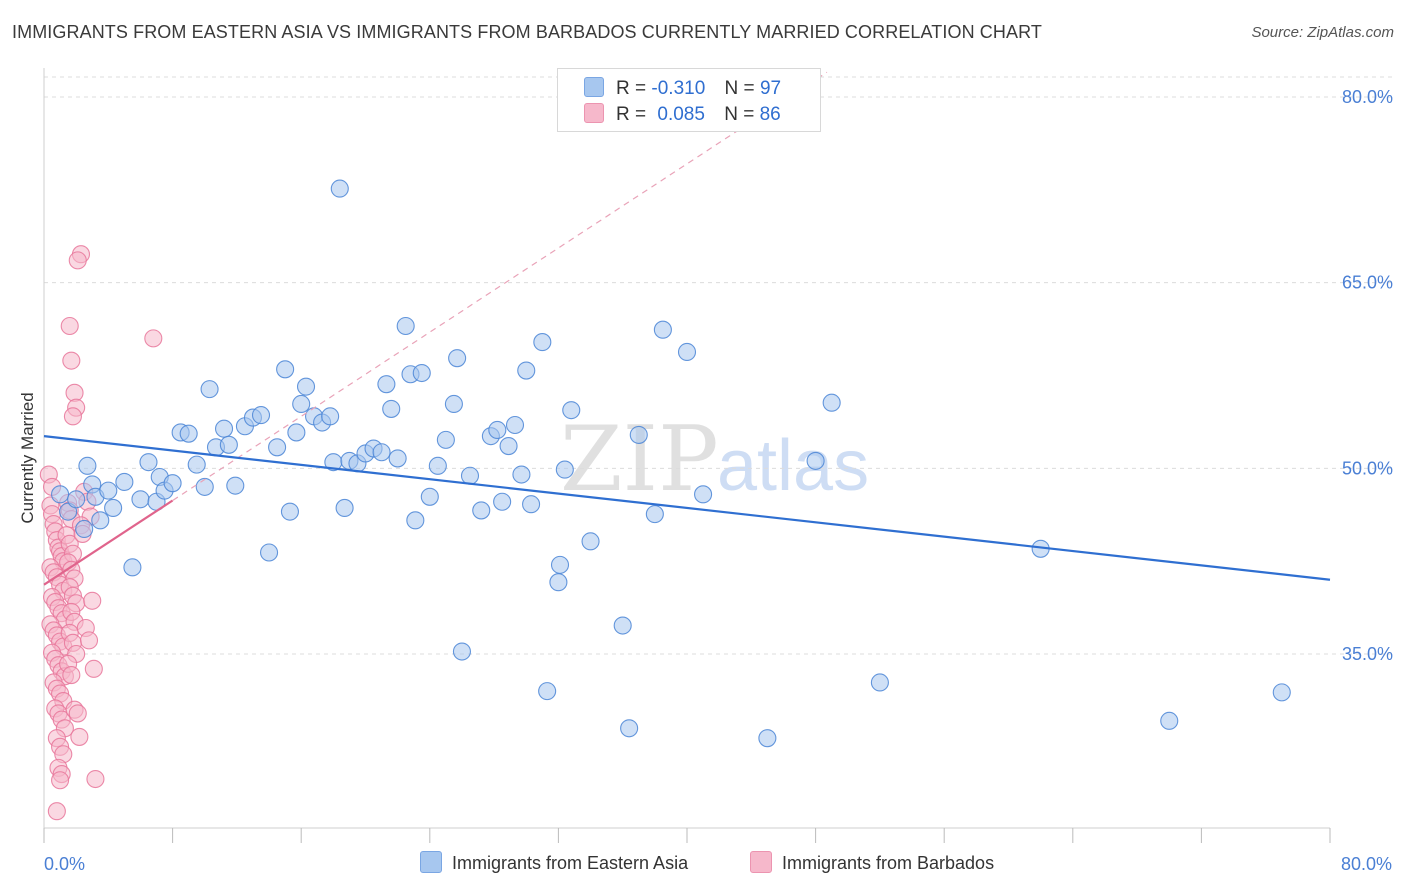 The image size is (1406, 892). I want to click on y-tick-label: 65.0%, so click(1367, 283).